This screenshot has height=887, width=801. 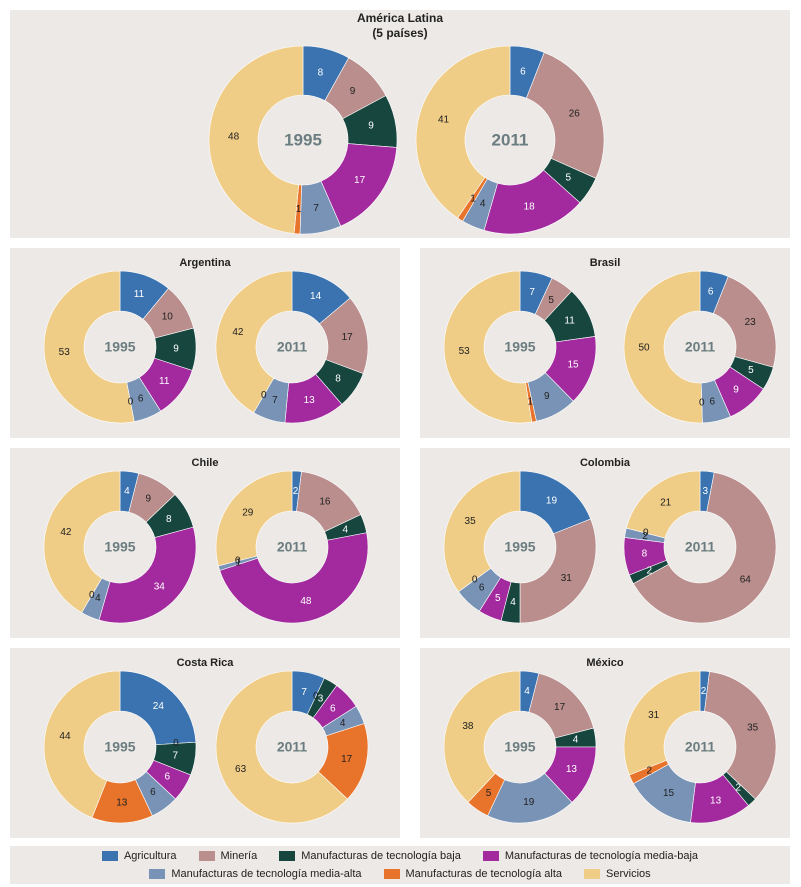 I want to click on value-label: 53, so click(x=65, y=352).